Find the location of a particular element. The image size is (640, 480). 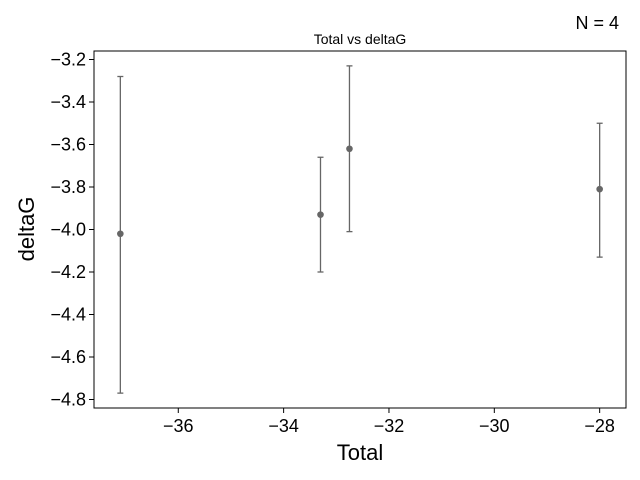

sample-count-label: N = 4 is located at coordinates (597, 23).